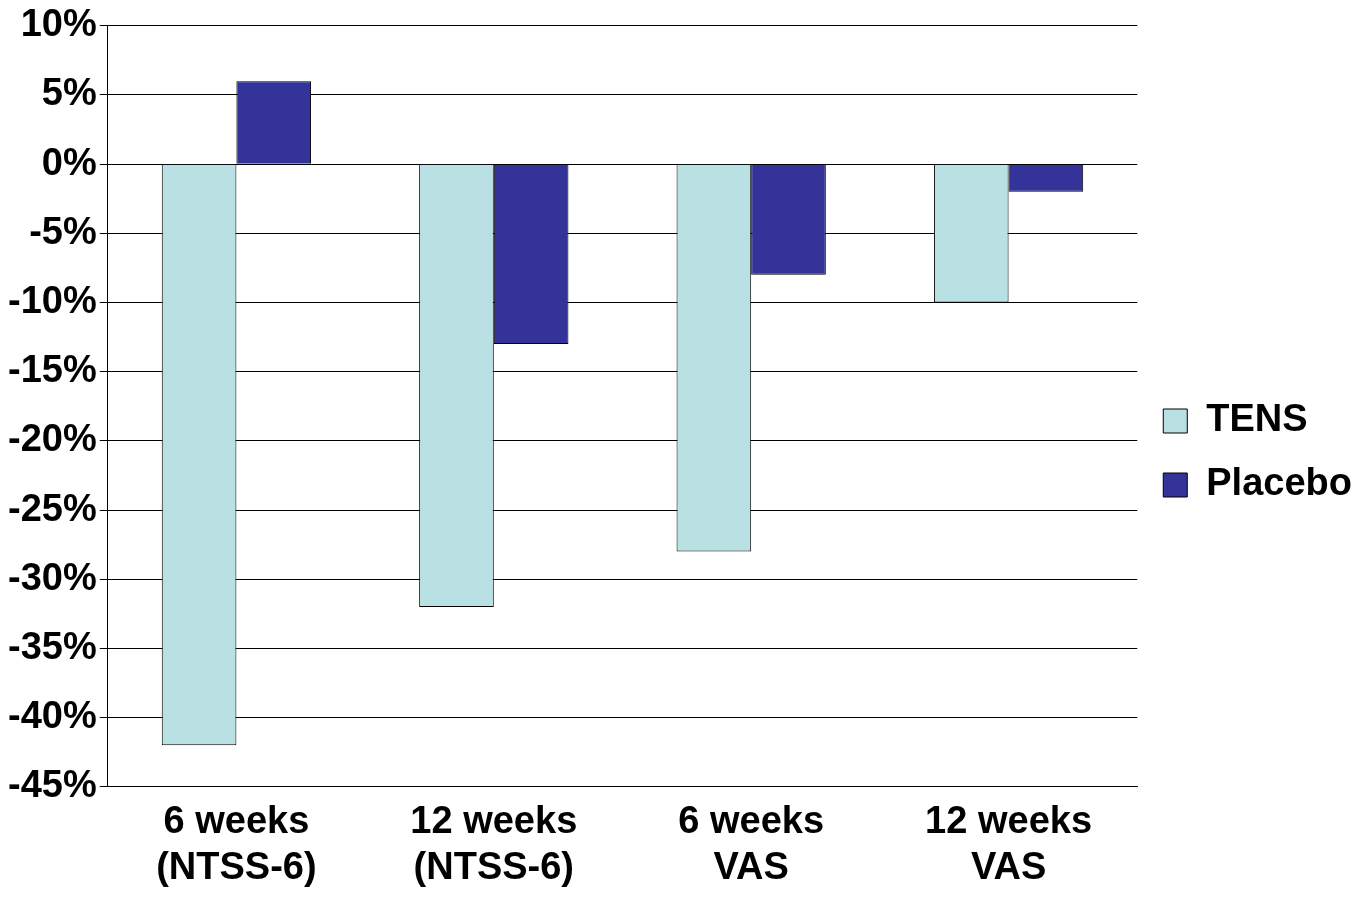 This screenshot has width=1372, height=899. Describe the element at coordinates (1009, 843) in the screenshot. I see `x-tick-label: 12 weeks VAS` at that location.